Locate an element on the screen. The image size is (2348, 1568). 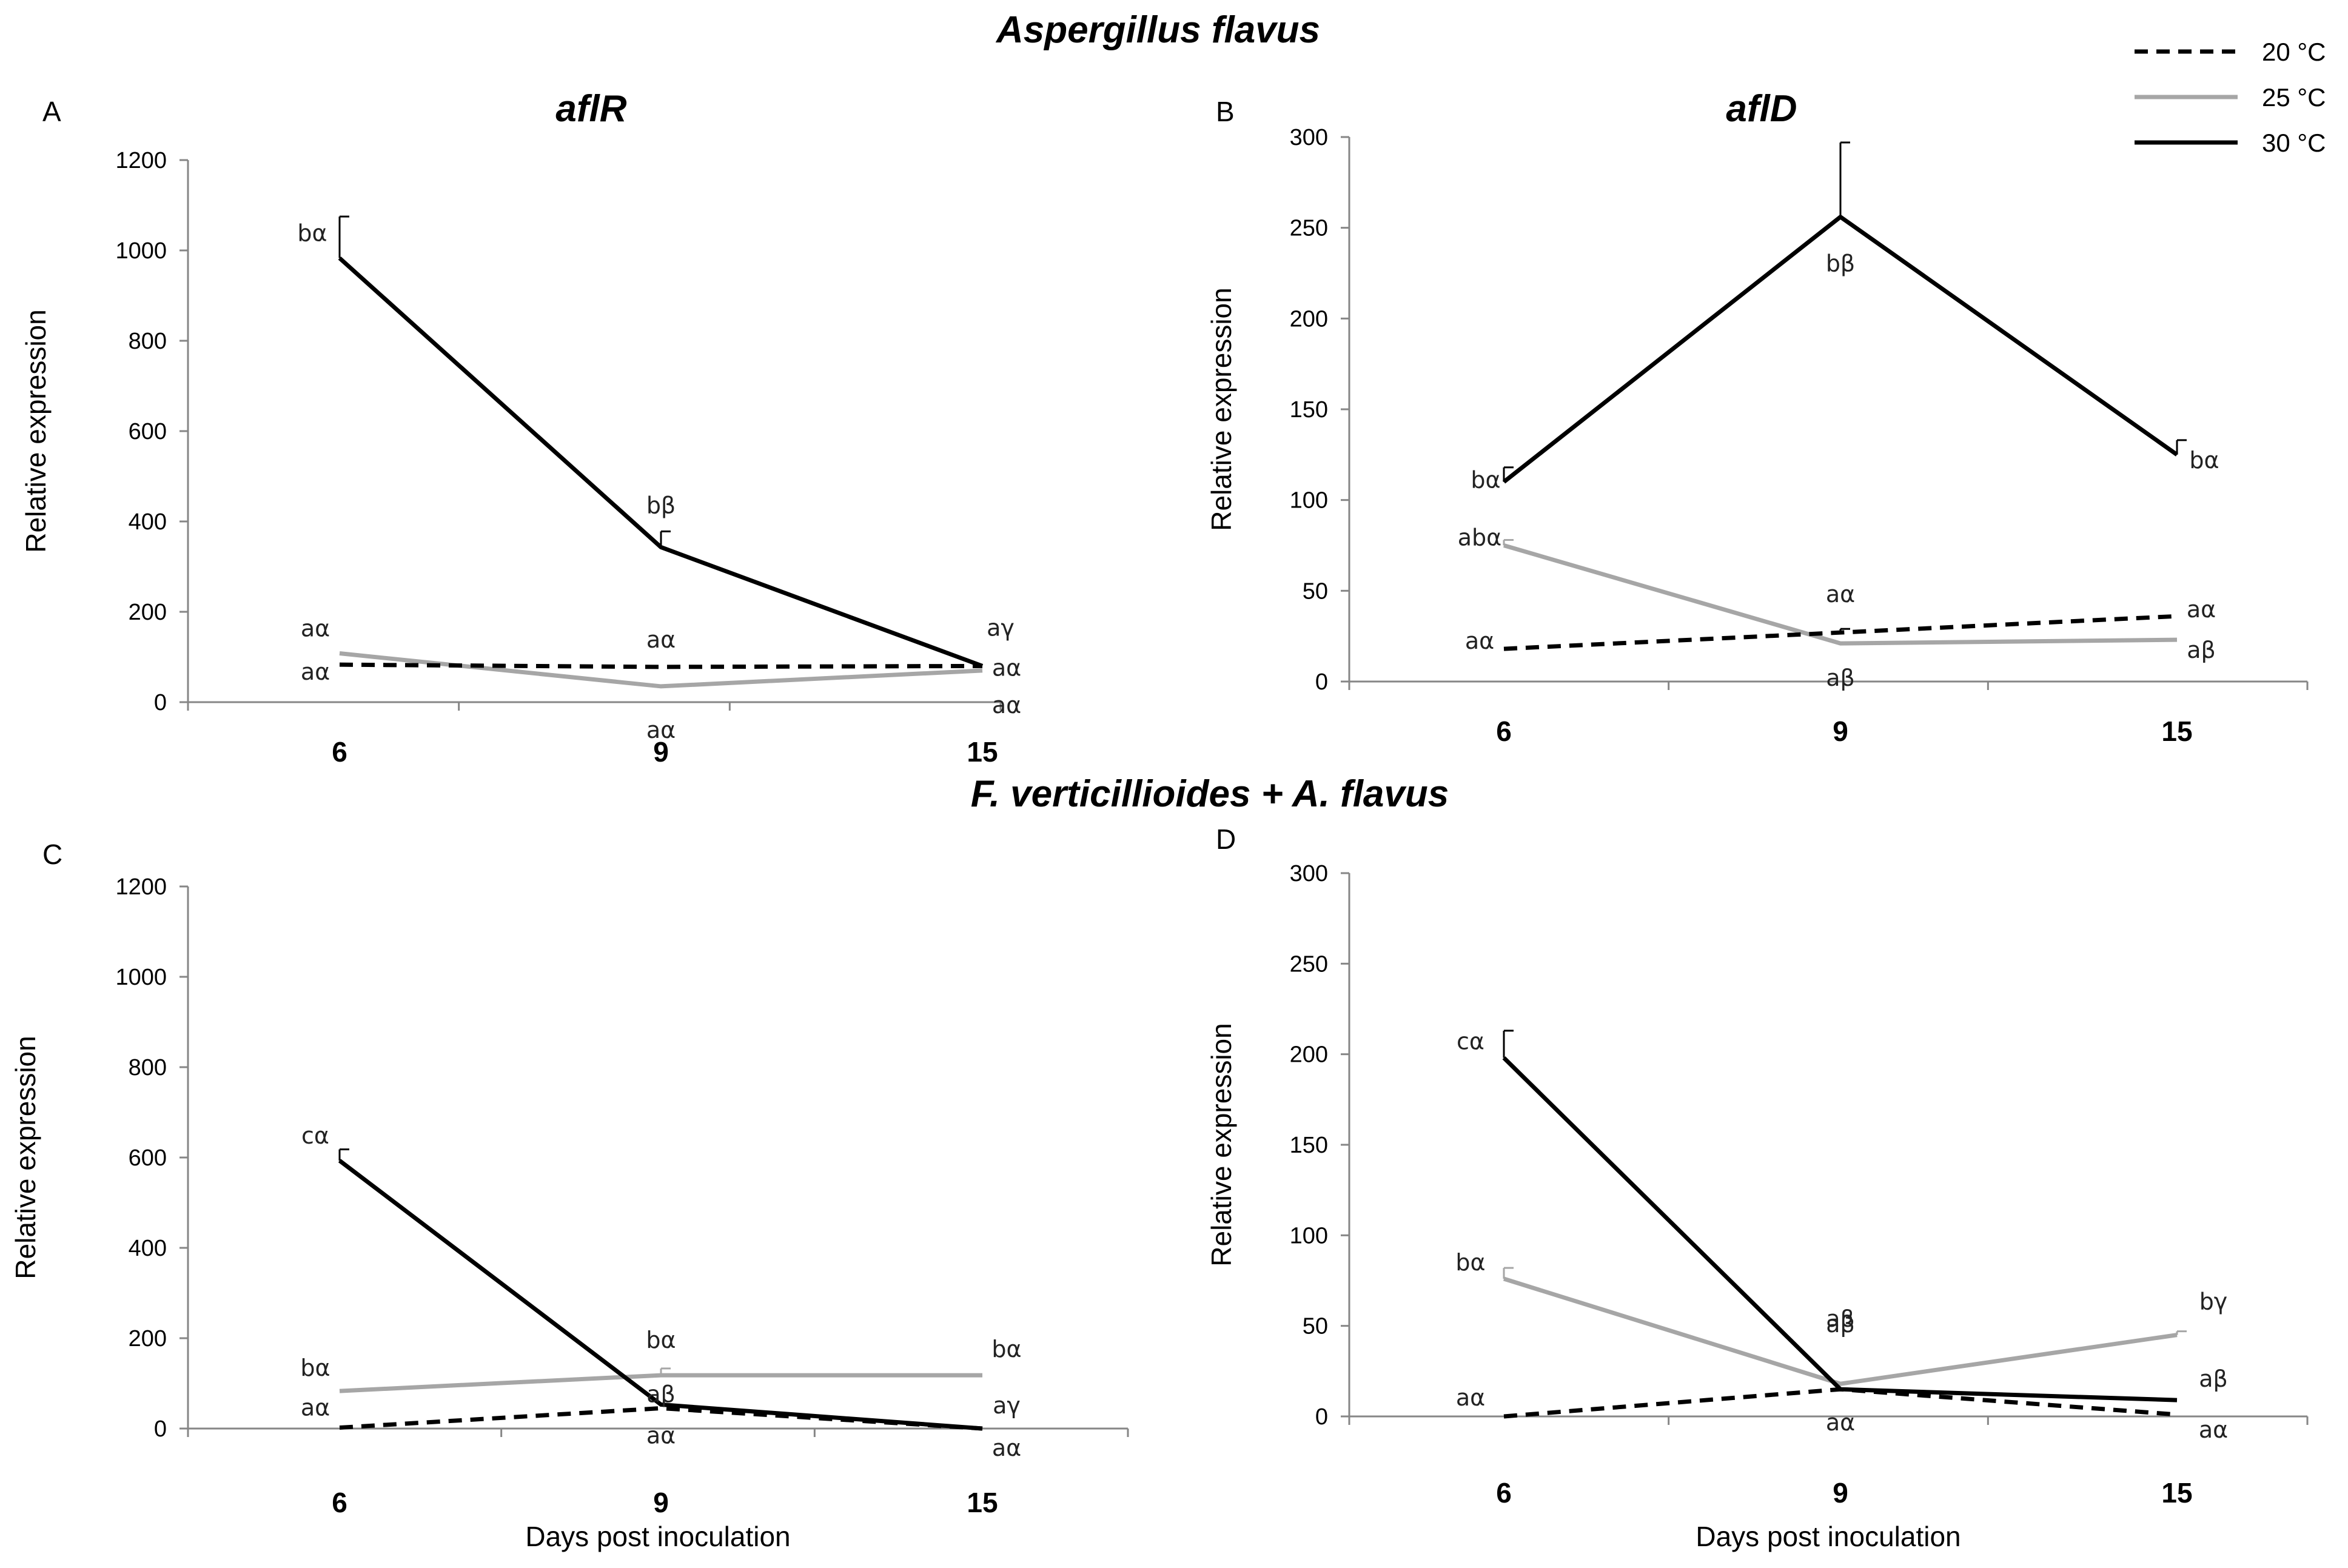
legend-label: 25 °C is located at coordinates (2294, 98).